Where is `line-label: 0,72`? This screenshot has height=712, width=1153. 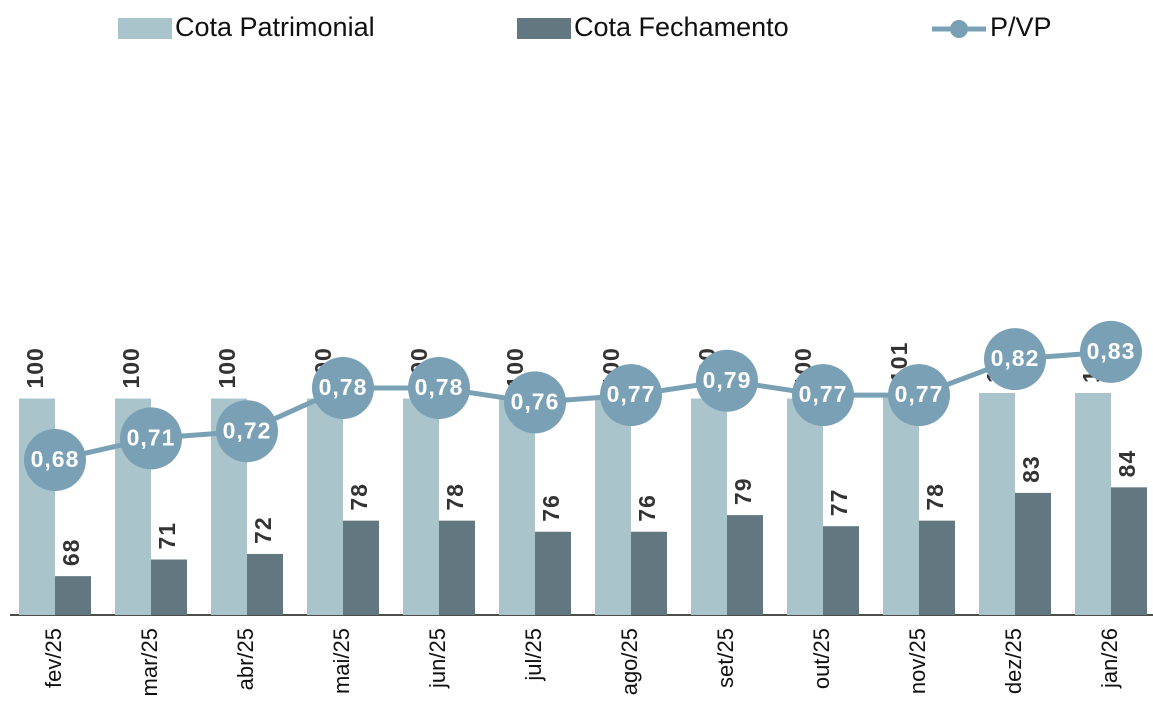 line-label: 0,72 is located at coordinates (247, 430).